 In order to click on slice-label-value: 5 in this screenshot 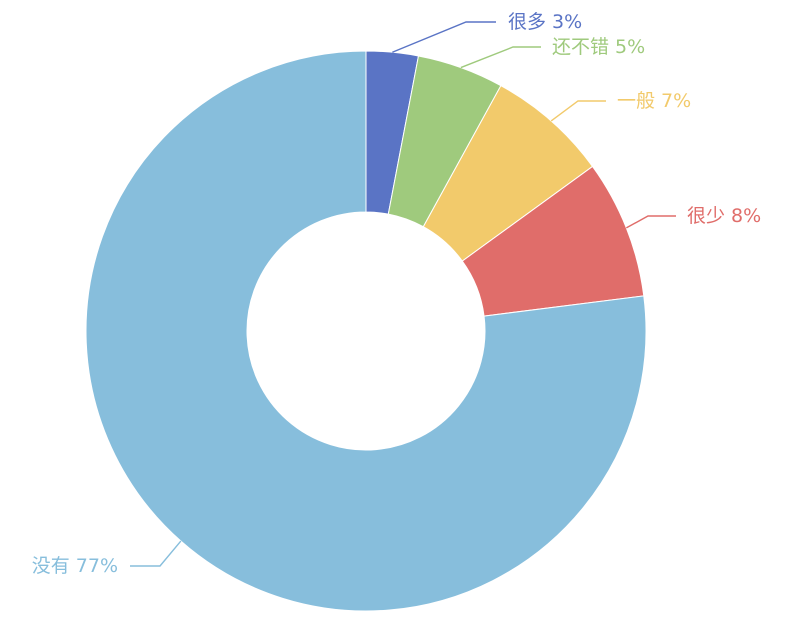, I will do `click(621, 47)`.